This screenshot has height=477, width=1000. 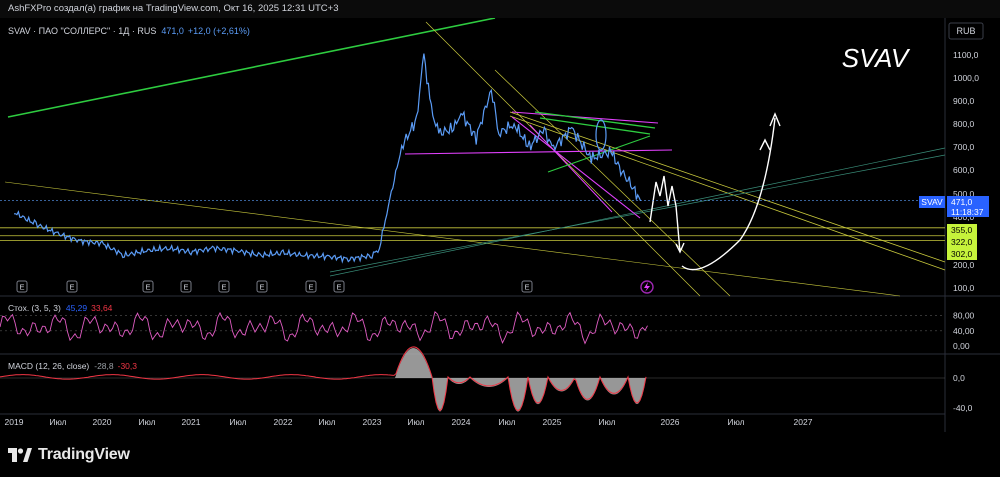 I want to click on level-label: 322,0, so click(x=962, y=242).